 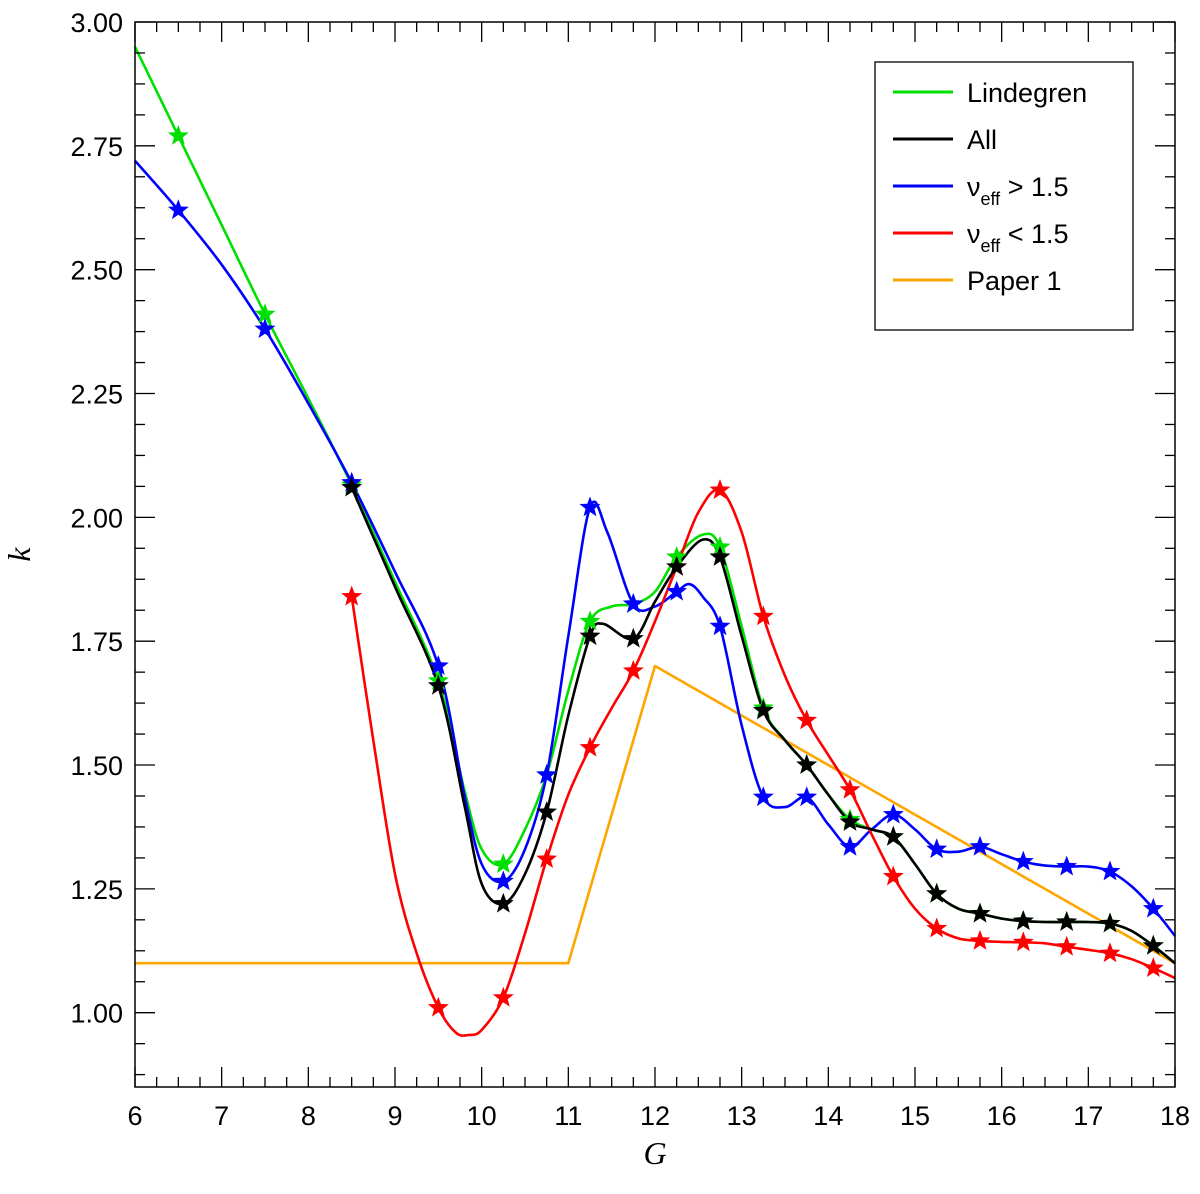 What do you see at coordinates (96, 147) in the screenshot?
I see `y-tick-label: 2.75` at bounding box center [96, 147].